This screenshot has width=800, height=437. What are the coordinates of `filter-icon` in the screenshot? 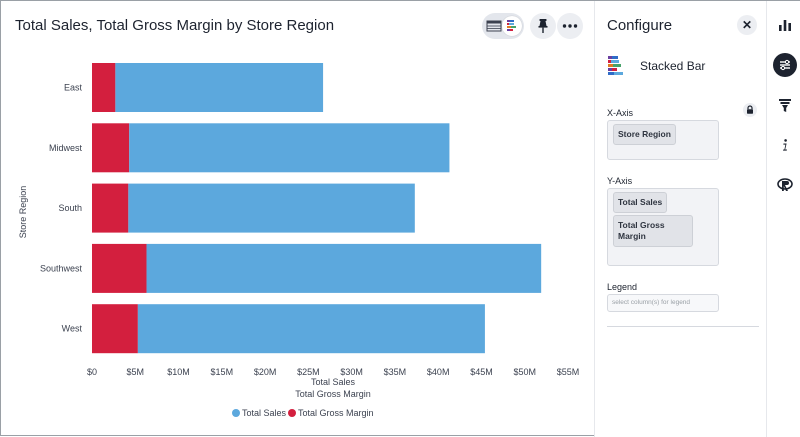 It's located at (785, 105).